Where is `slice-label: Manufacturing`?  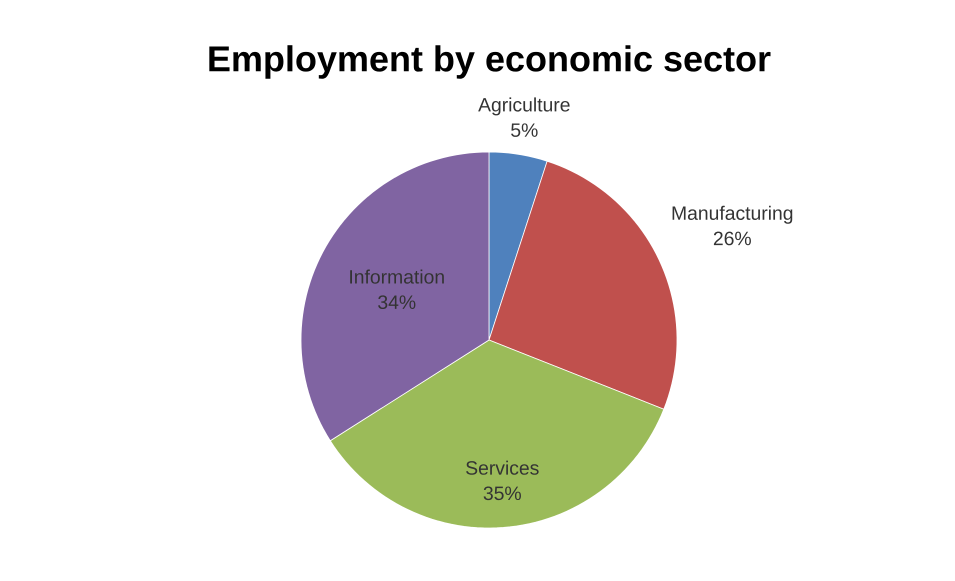
slice-label: Manufacturing is located at coordinates (732, 215).